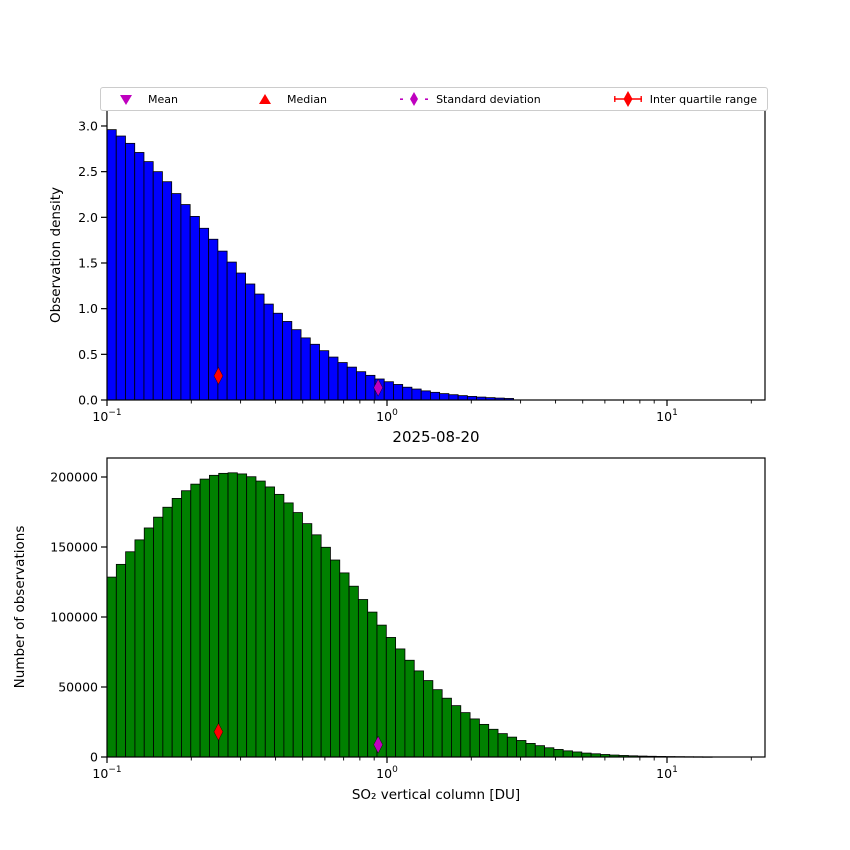  I want to click on legend-item-standard-deviation: Standard deviation, so click(470, 99).